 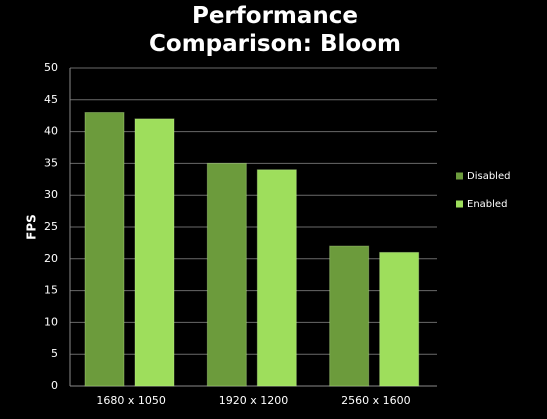 What do you see at coordinates (131, 400) in the screenshot?
I see `x-tick-label: 1680 x 1050` at bounding box center [131, 400].